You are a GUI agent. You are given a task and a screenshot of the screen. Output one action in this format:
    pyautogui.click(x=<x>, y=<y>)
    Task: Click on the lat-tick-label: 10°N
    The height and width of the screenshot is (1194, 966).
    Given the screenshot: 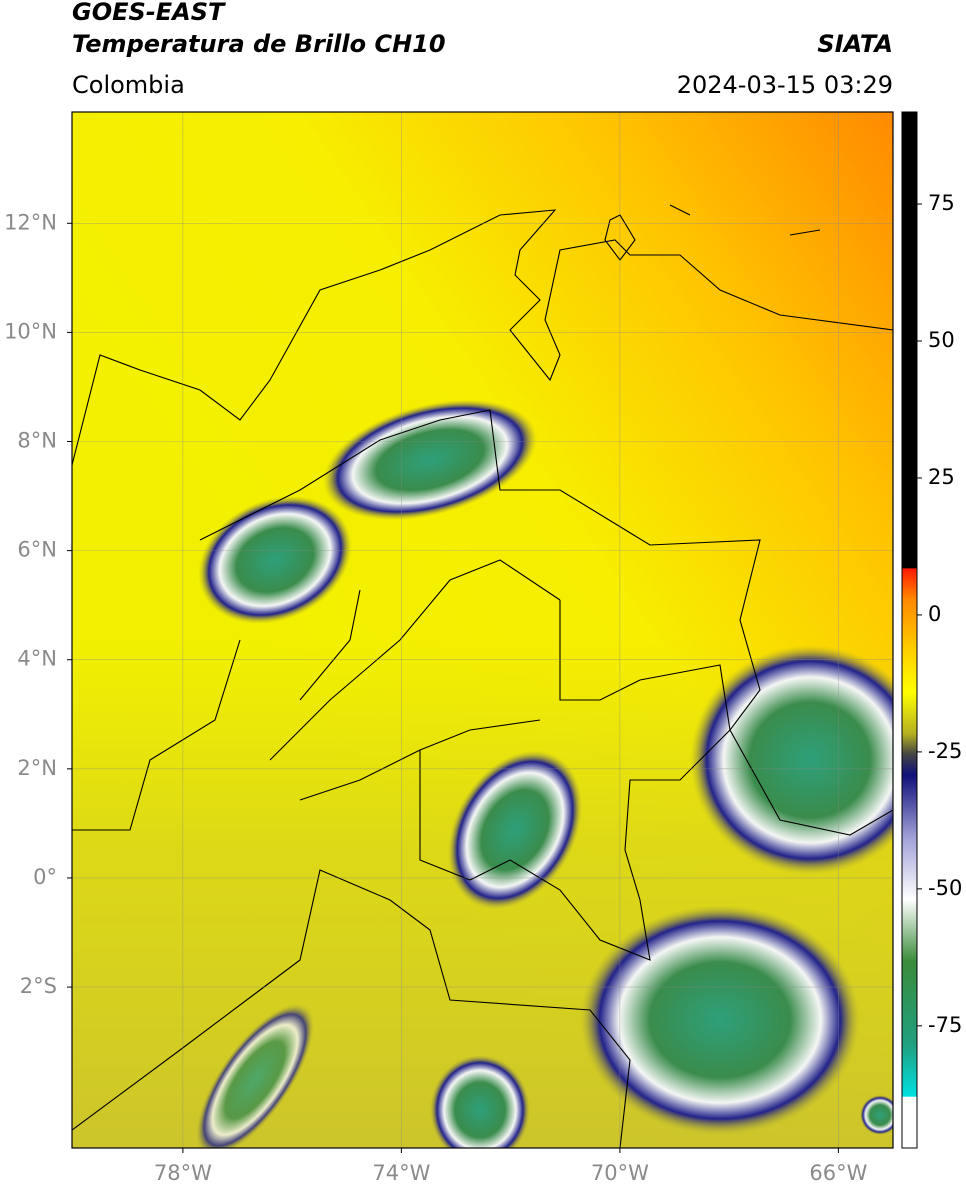 What is the action you would take?
    pyautogui.click(x=30, y=331)
    